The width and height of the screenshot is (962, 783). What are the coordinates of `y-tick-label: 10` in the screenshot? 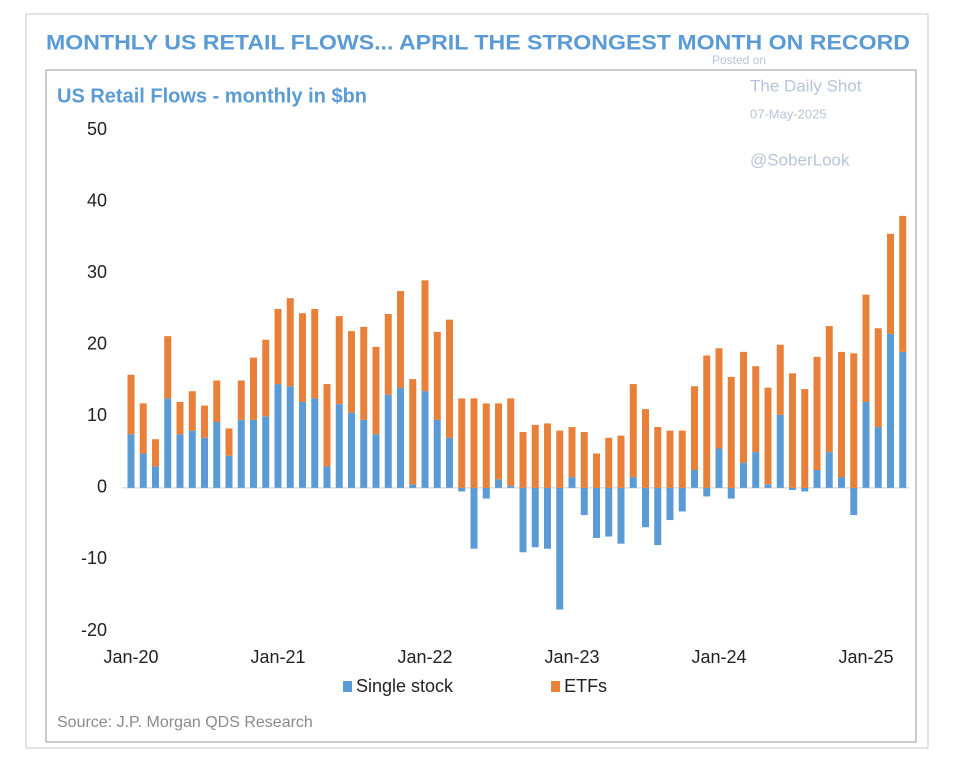 It's located at (97, 415).